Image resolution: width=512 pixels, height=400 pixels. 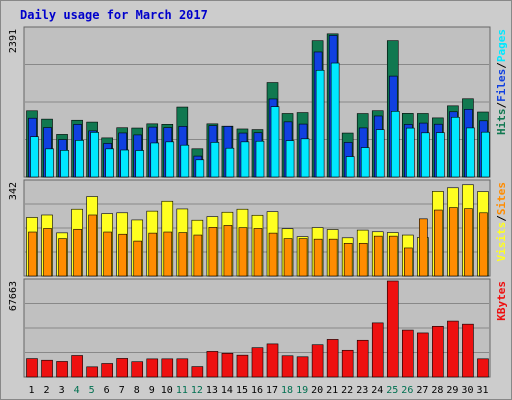 What do you see at coordinates (92, 390) in the screenshot?
I see `day-label: 5` at bounding box center [92, 390].